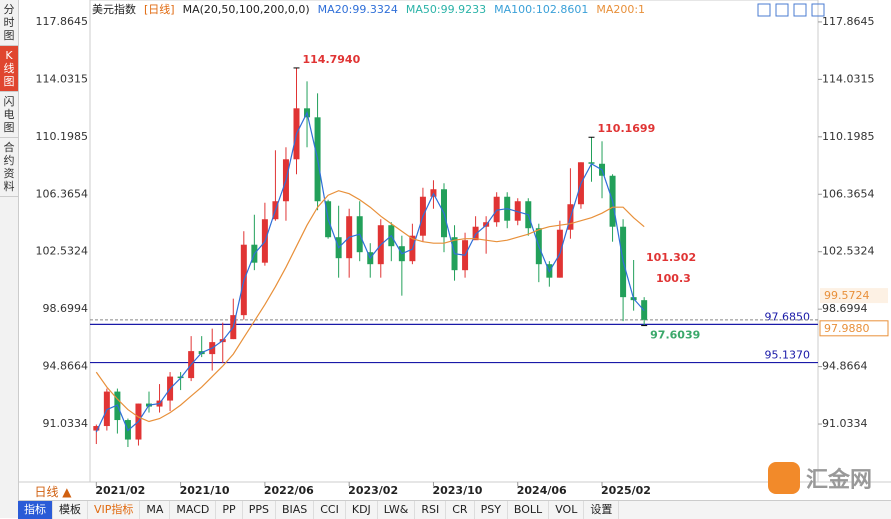 This screenshot has width=891, height=519. Describe the element at coordinates (671, 257) in the screenshot. I see `note: 101.302` at that location.